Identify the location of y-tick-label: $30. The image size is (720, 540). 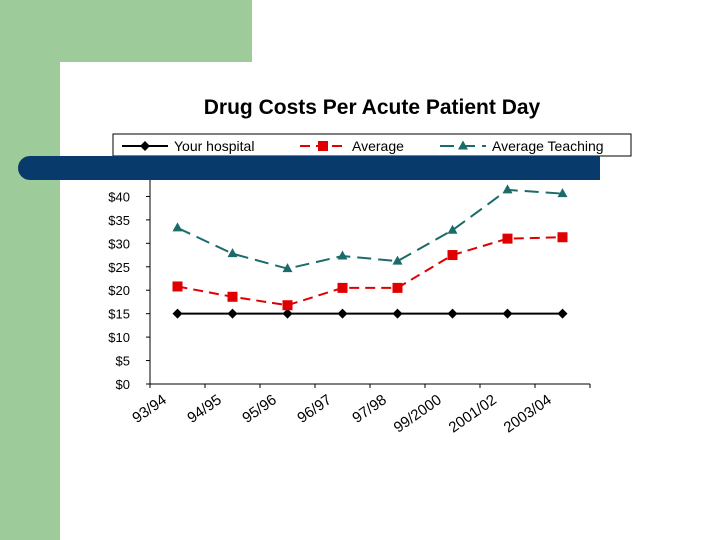
(119, 243).